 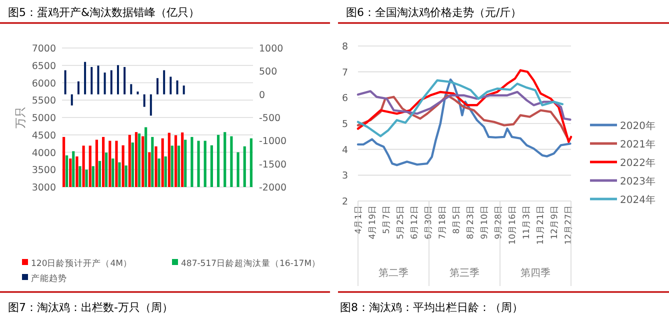 What do you see at coordinates (541, 225) in the screenshot?
I see `x-tick-label: 11月21日` at bounding box center [541, 225].